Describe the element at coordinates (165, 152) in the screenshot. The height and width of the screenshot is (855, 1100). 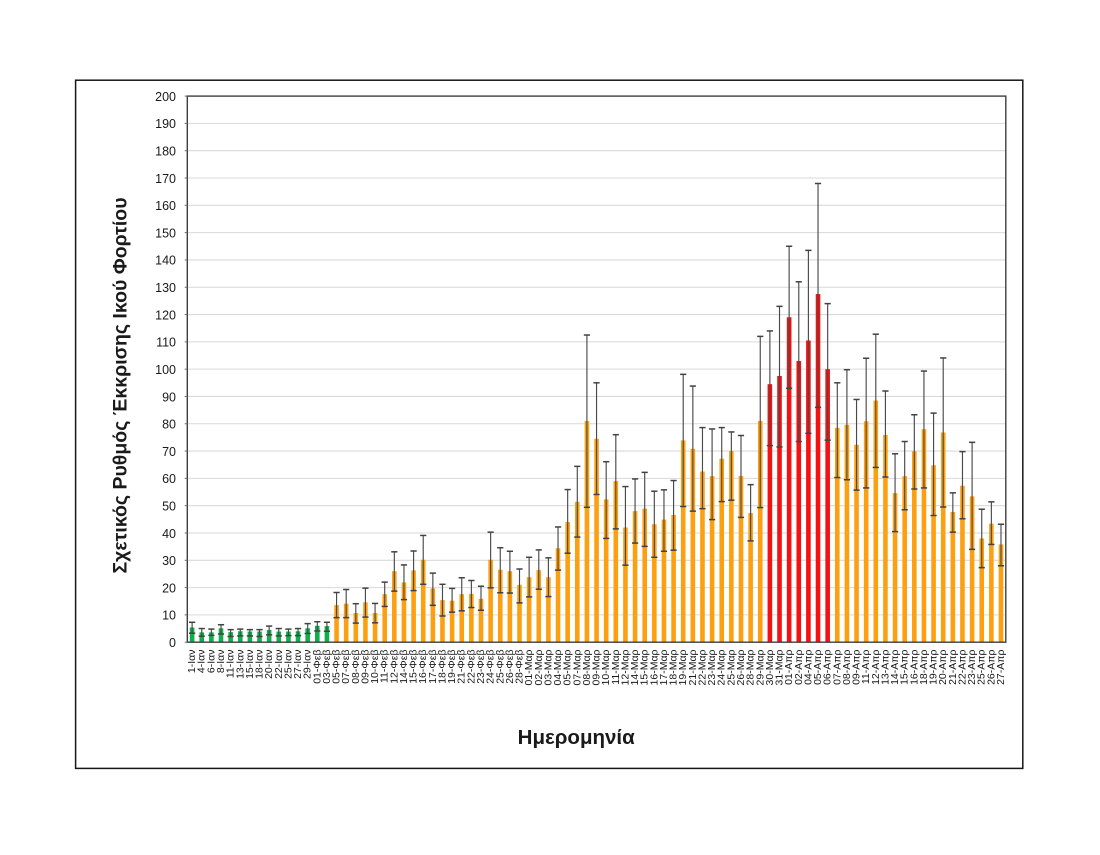
I see `svg-text: 180` at that location.